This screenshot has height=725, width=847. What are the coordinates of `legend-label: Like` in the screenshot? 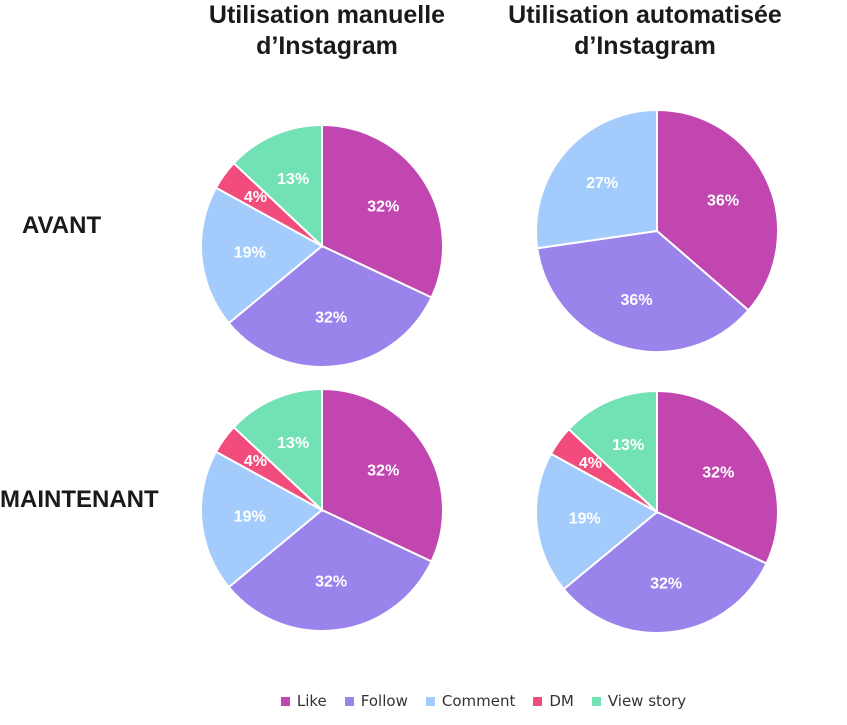 It's located at (311, 701).